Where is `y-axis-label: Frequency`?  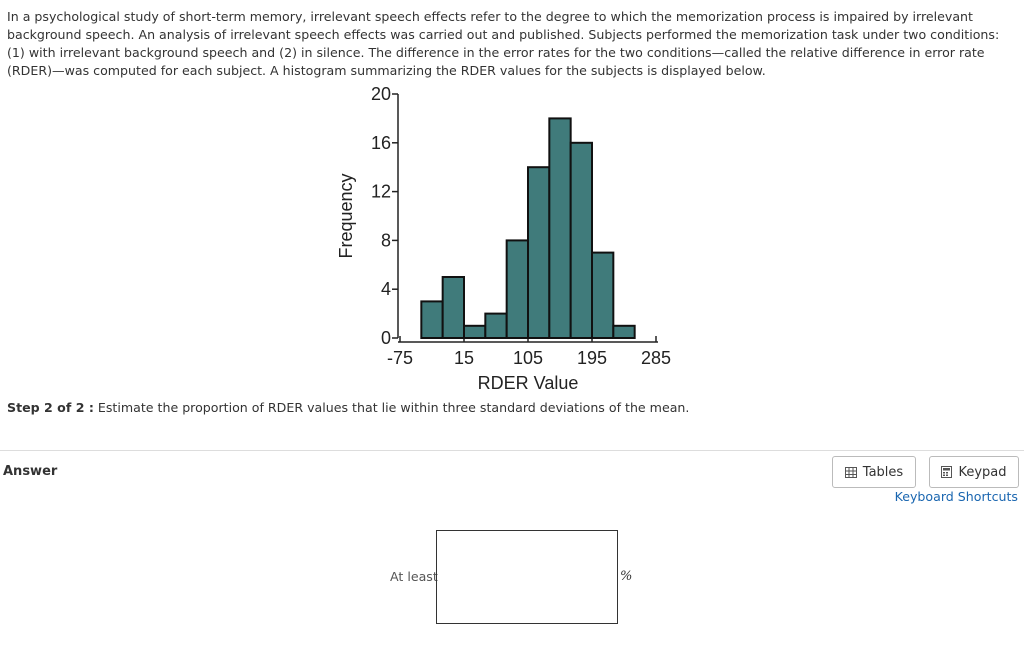 y-axis-label: Frequency is located at coordinates (346, 215).